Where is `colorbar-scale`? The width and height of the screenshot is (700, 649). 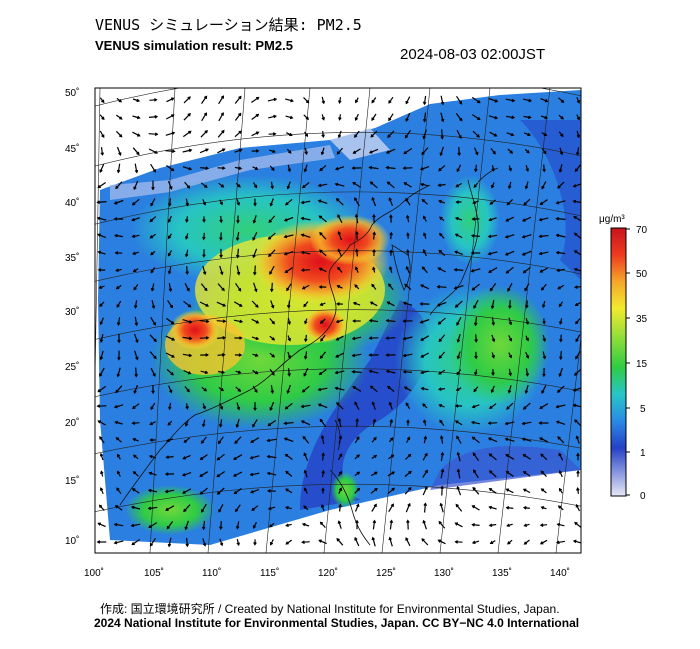
colorbar-scale is located at coordinates (618, 362).